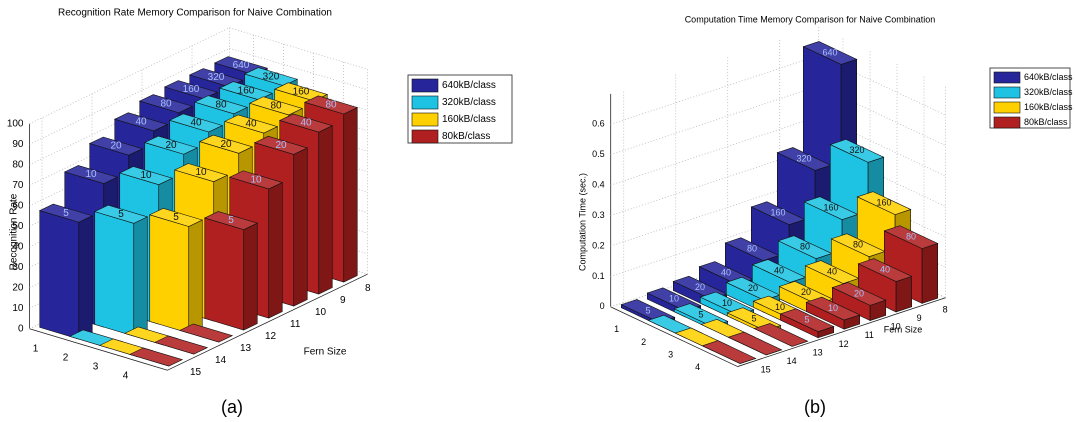 This screenshot has width=1075, height=422. What do you see at coordinates (945, 309) in the screenshot?
I see `x-tick-label: 8` at bounding box center [945, 309].